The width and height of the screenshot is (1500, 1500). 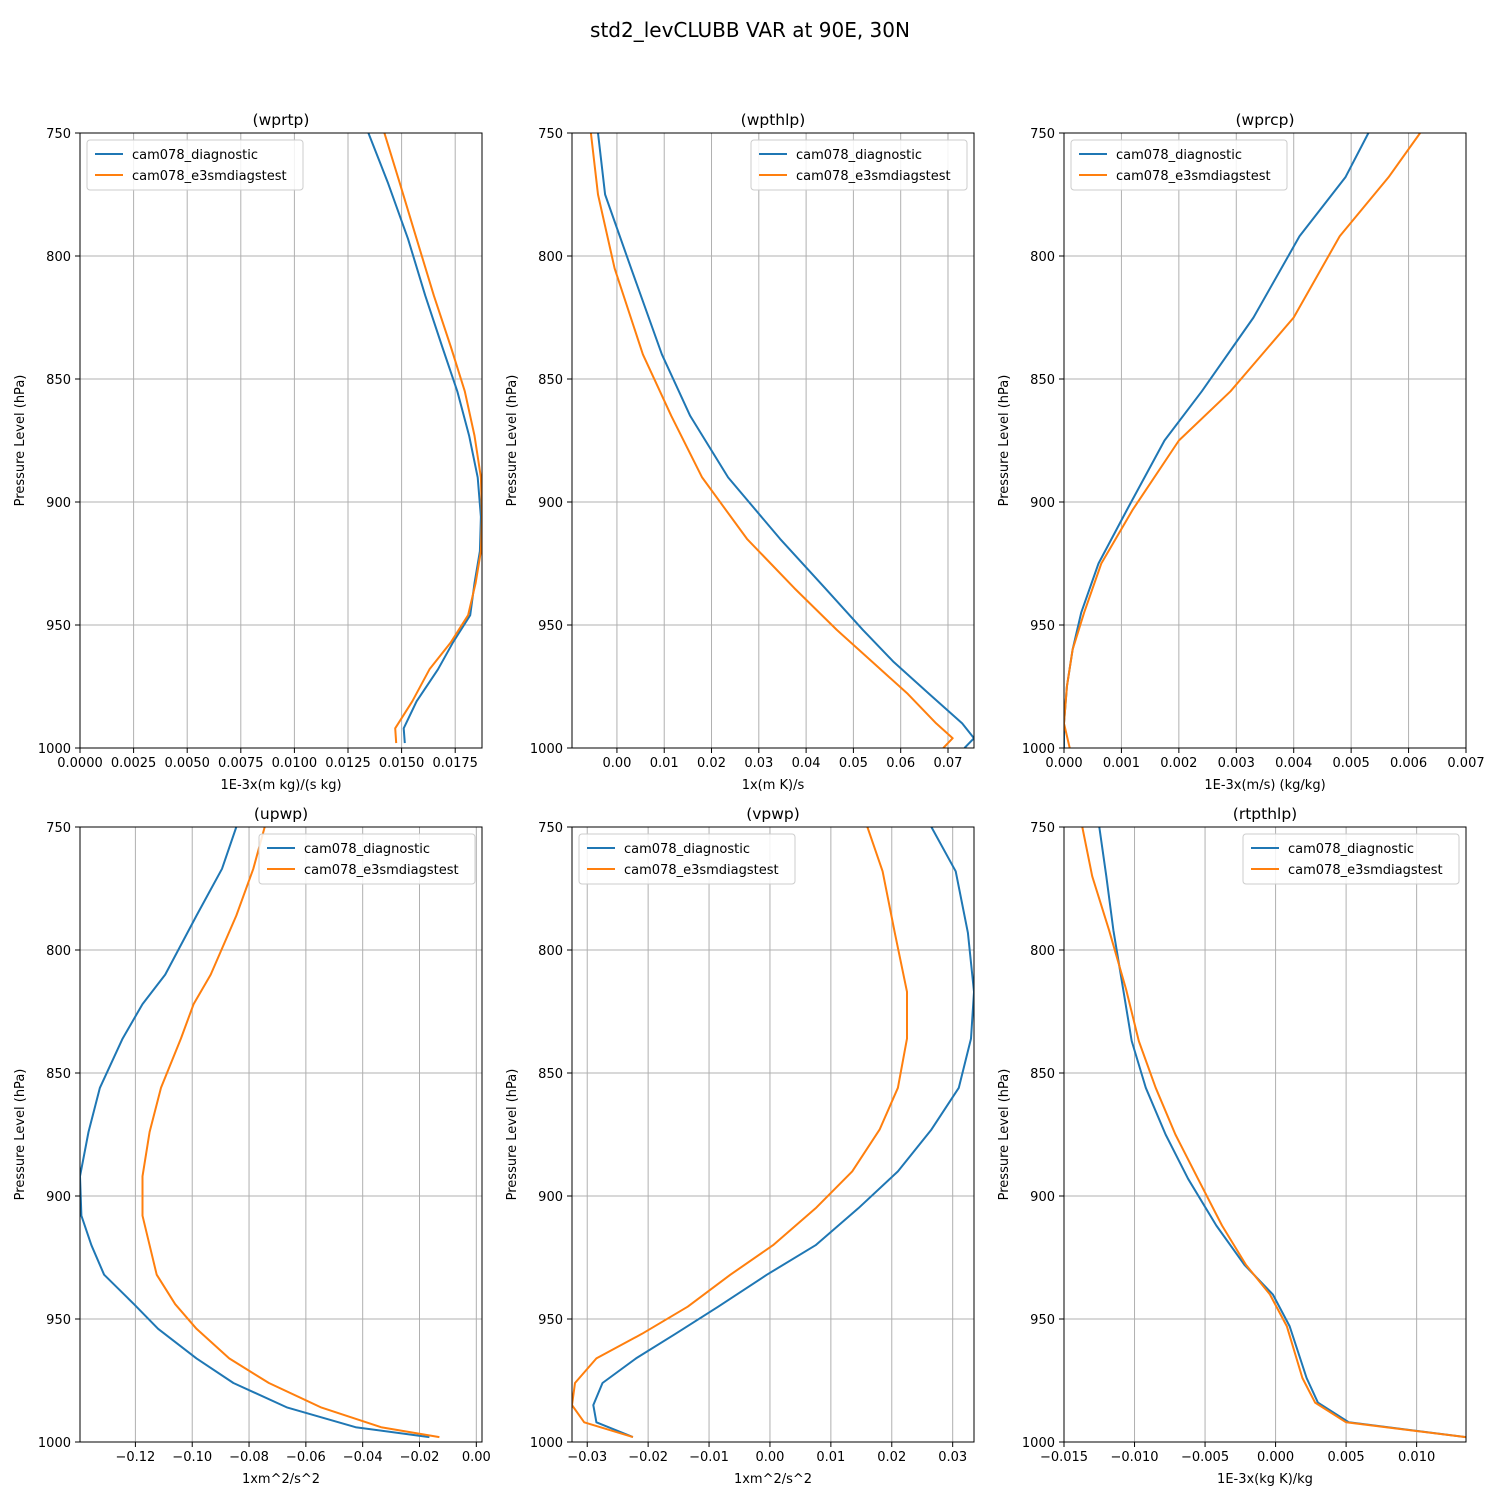 I want to click on chart-title: (wprtp), so click(x=281, y=120).